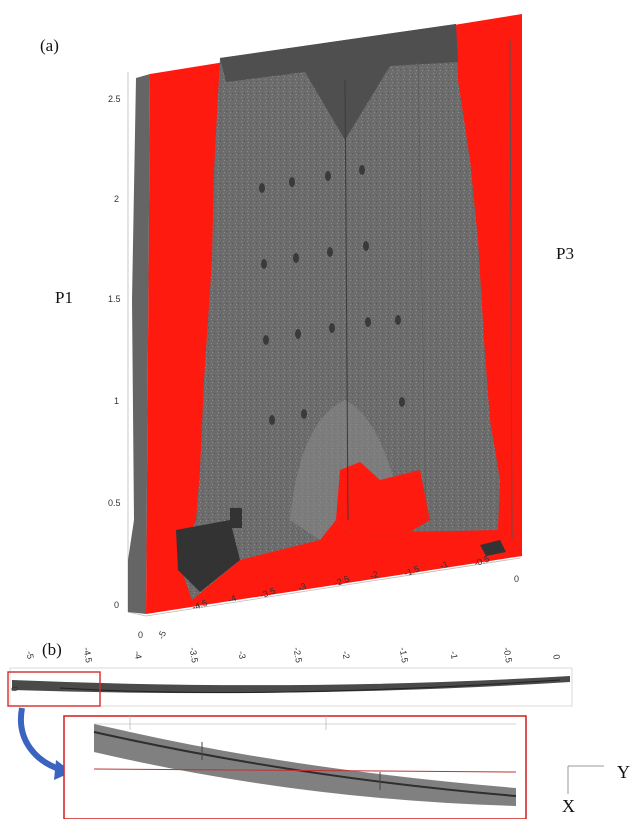 The image size is (631, 819). What do you see at coordinates (64, 297) in the screenshot?
I see `p1-label: P1` at bounding box center [64, 297].